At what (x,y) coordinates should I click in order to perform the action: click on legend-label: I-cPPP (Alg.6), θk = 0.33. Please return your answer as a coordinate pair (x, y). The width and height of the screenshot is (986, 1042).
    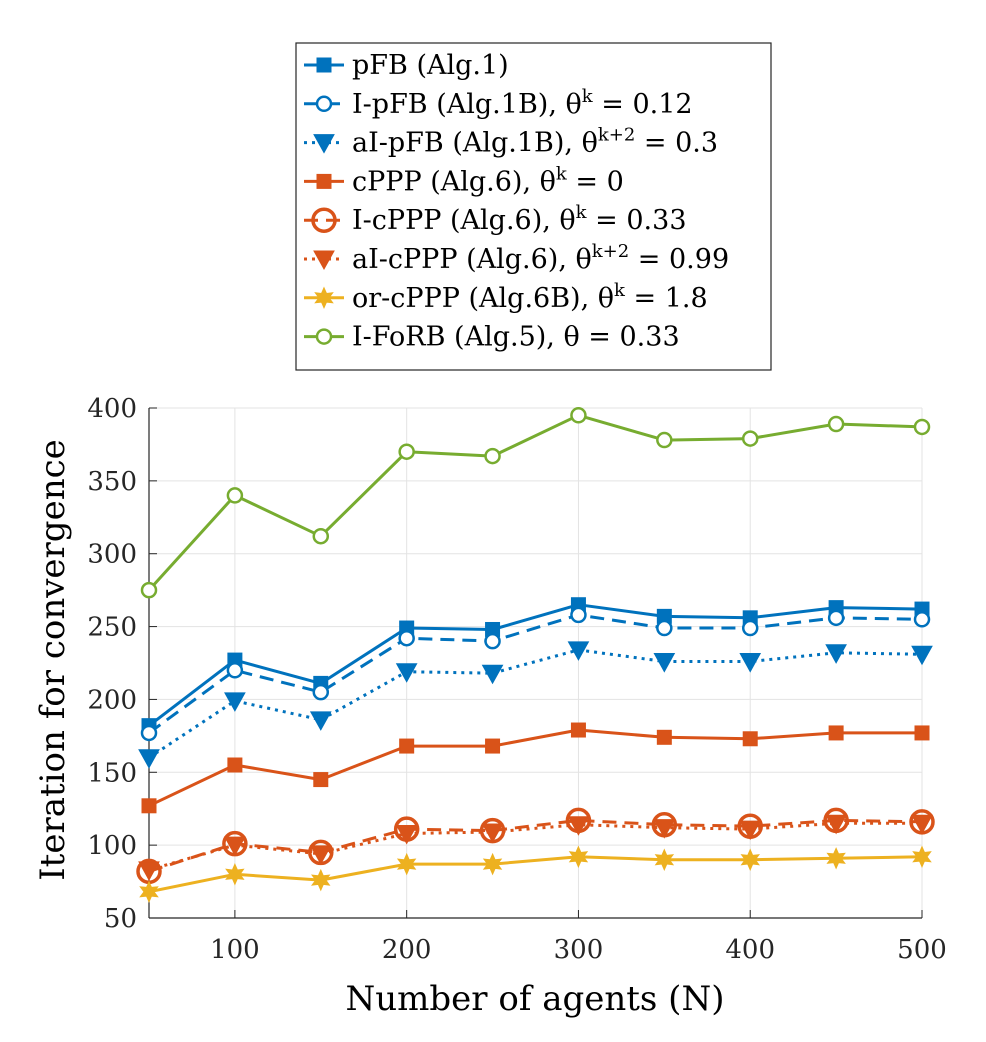
    Looking at the image, I should click on (519, 219).